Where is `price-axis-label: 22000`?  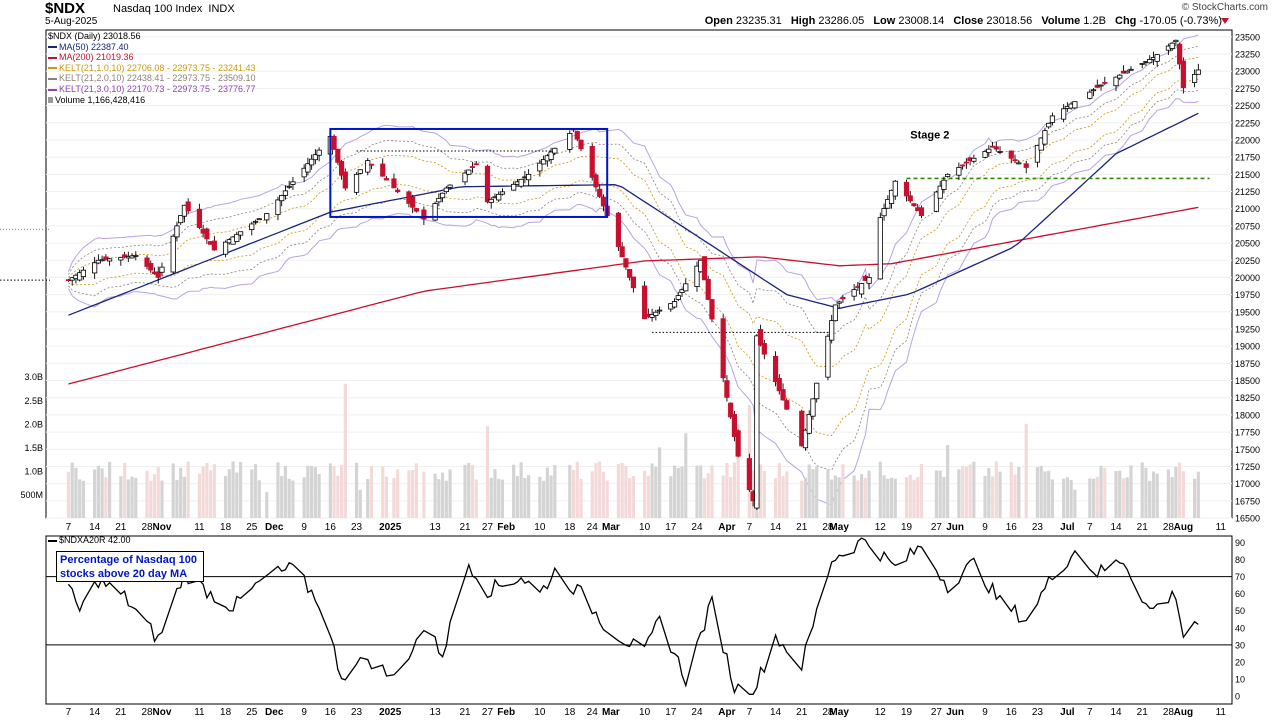
price-axis-label: 22000 is located at coordinates (1247, 140).